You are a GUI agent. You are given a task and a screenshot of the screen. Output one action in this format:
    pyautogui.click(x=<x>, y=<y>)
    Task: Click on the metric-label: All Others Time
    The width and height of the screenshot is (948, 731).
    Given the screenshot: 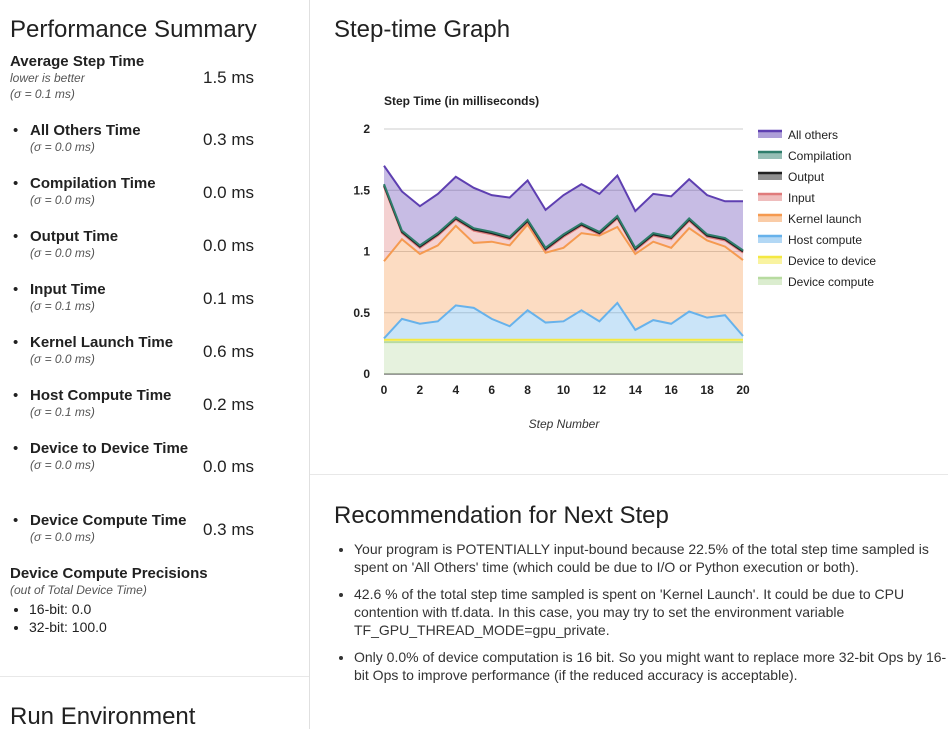 What is the action you would take?
    pyautogui.click(x=85, y=130)
    